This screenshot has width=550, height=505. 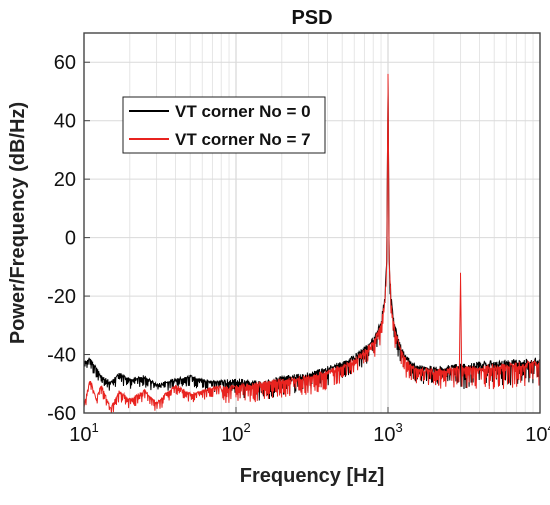 What do you see at coordinates (70, 239) in the screenshot?
I see `y-tick-label: 0` at bounding box center [70, 239].